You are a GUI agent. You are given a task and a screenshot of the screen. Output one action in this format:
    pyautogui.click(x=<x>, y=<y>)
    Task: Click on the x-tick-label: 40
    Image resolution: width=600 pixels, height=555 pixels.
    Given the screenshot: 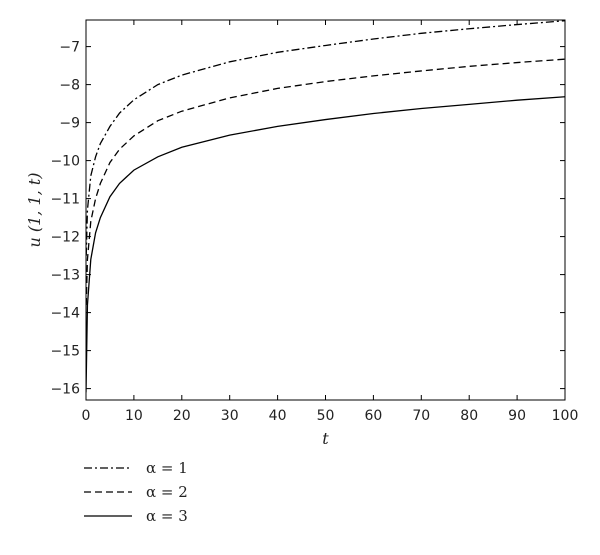 What is the action you would take?
    pyautogui.click(x=278, y=416)
    